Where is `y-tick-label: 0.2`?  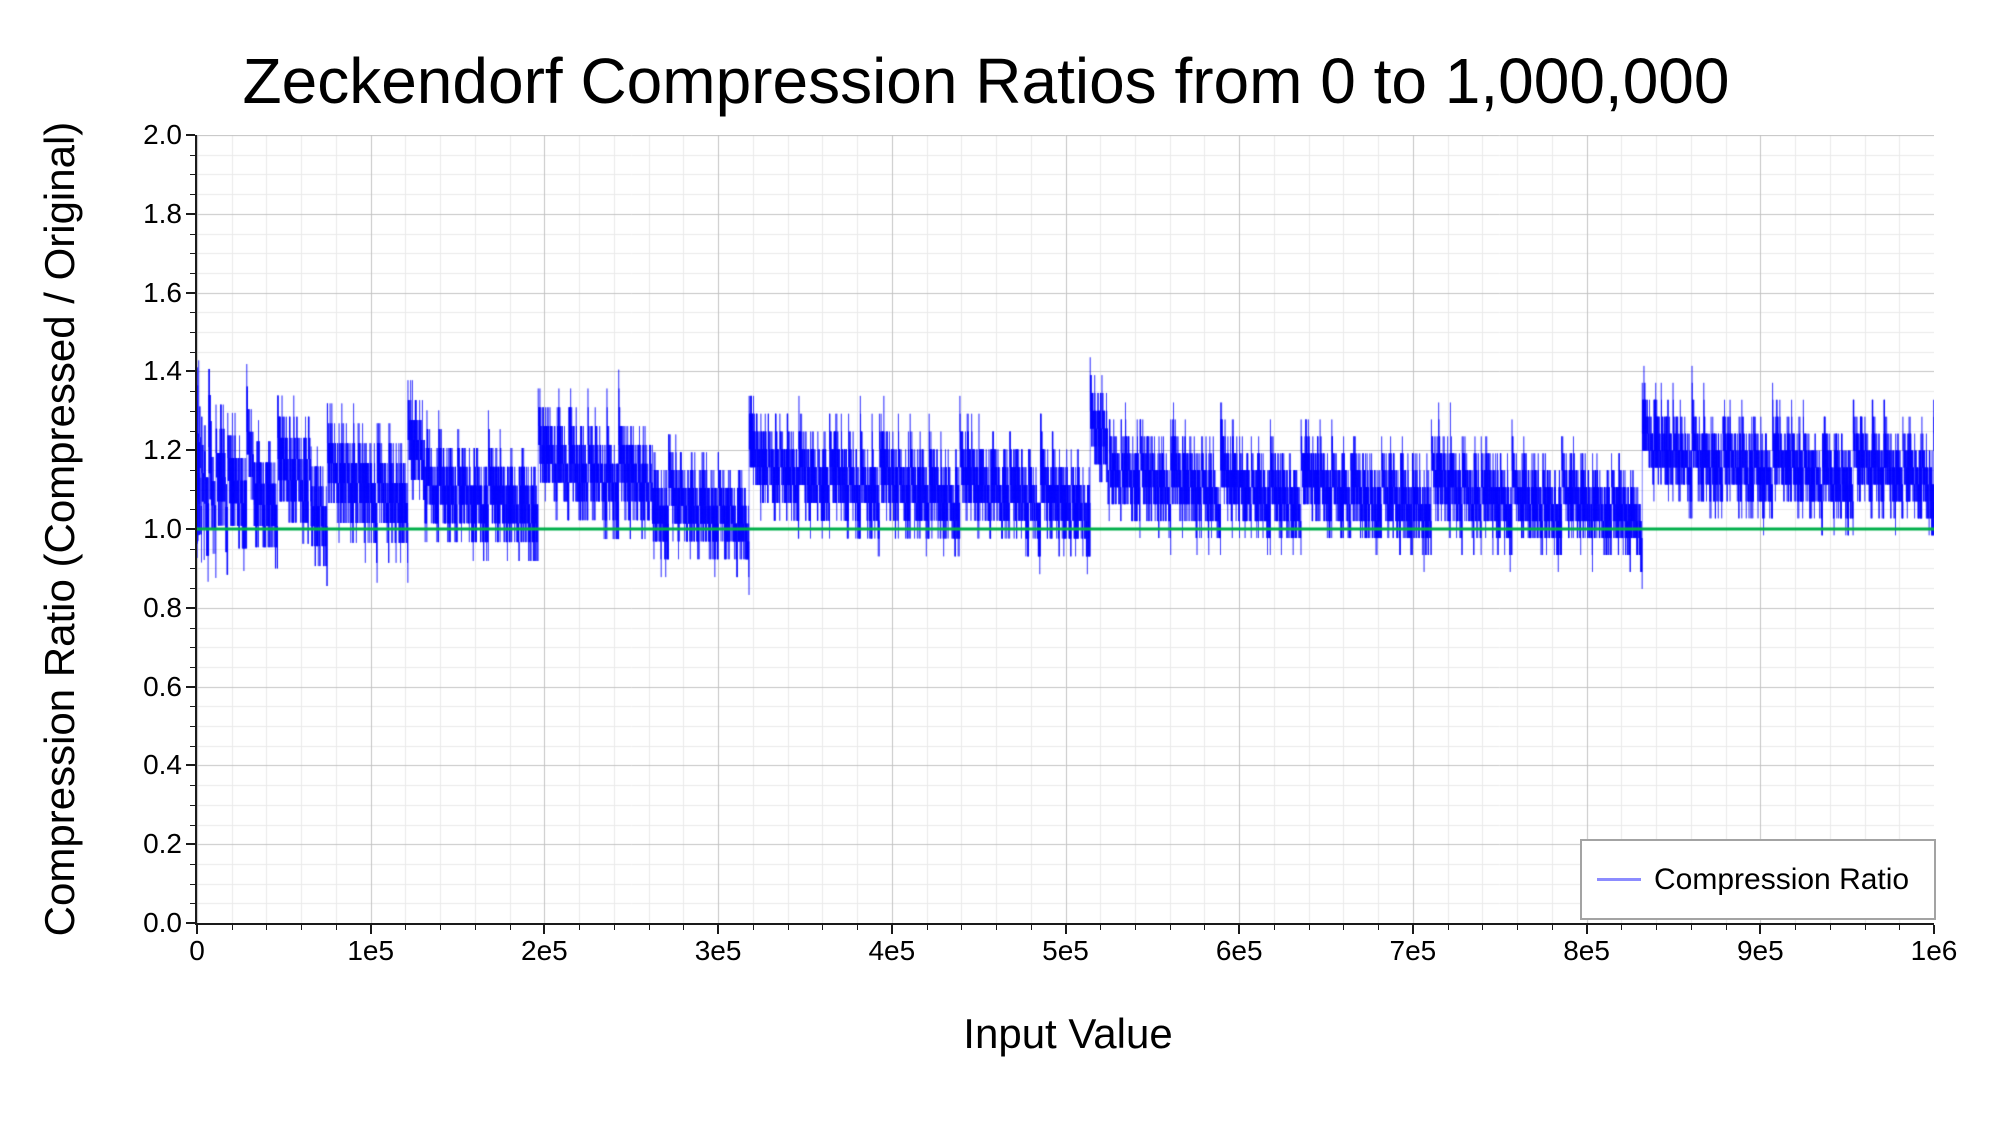 y-tick-label: 0.2 is located at coordinates (162, 844).